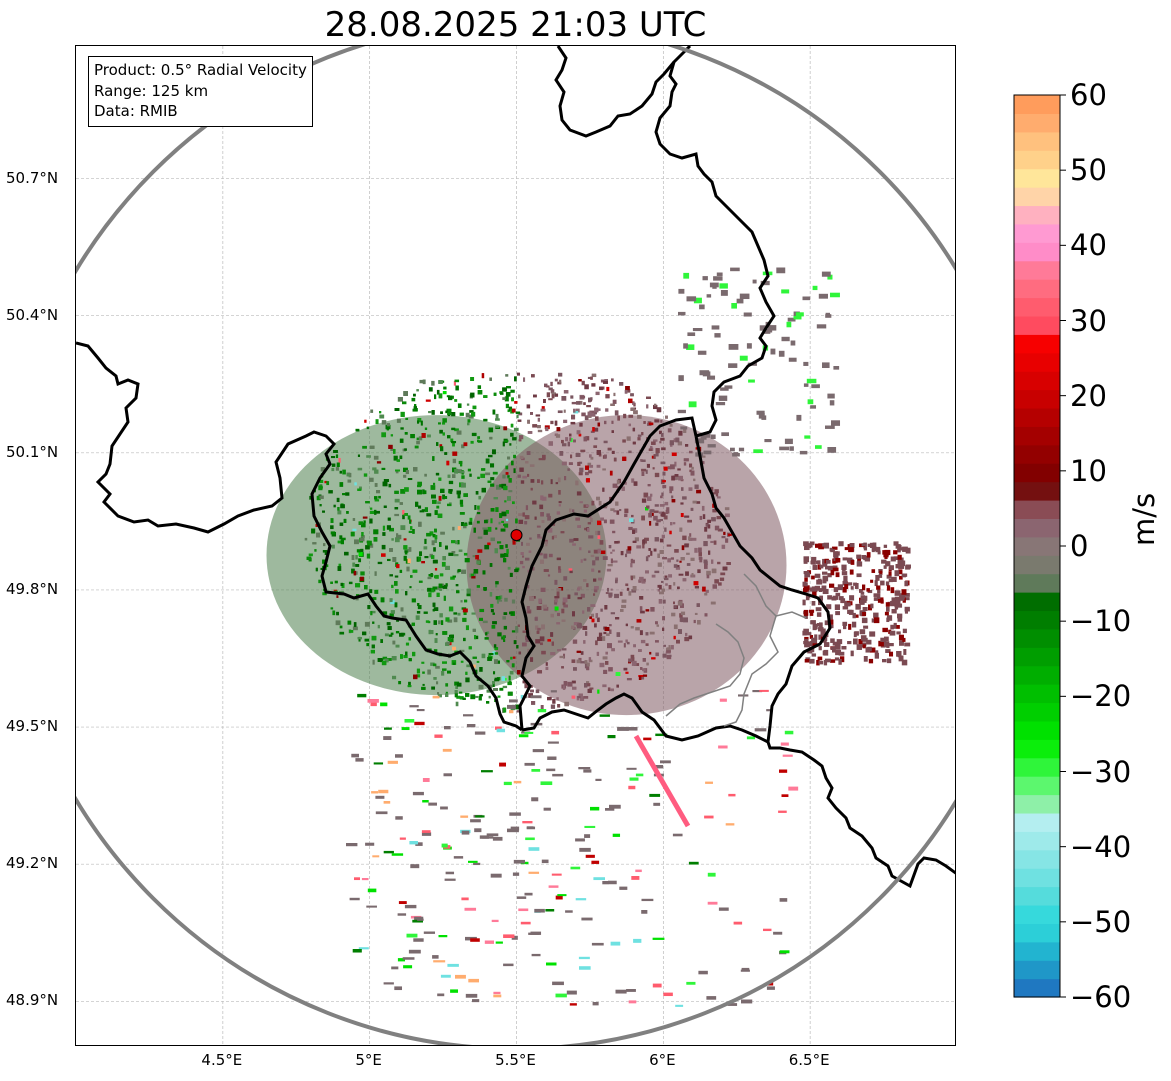 The width and height of the screenshot is (1171, 1081). Describe the element at coordinates (1101, 771) in the screenshot. I see `colorbar-tick-label: −30` at that location.